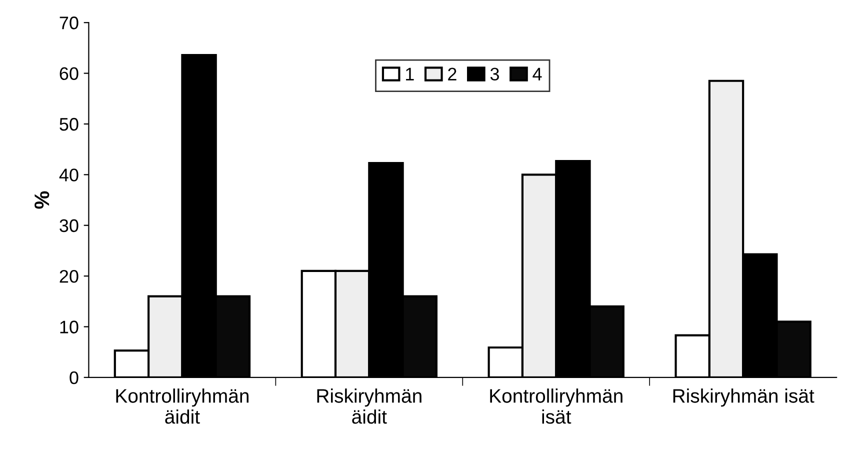 The width and height of the screenshot is (845, 452). I want to click on legend-label: 1, so click(410, 74).